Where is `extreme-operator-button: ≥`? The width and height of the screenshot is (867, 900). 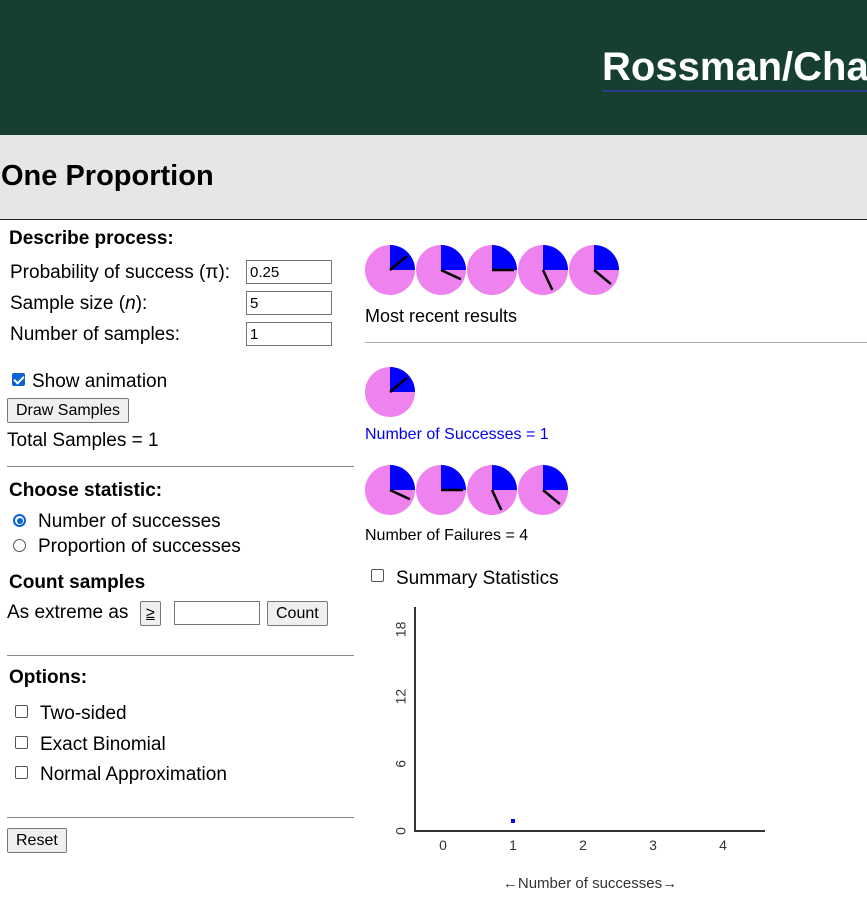 extreme-operator-button: ≥ is located at coordinates (150, 613).